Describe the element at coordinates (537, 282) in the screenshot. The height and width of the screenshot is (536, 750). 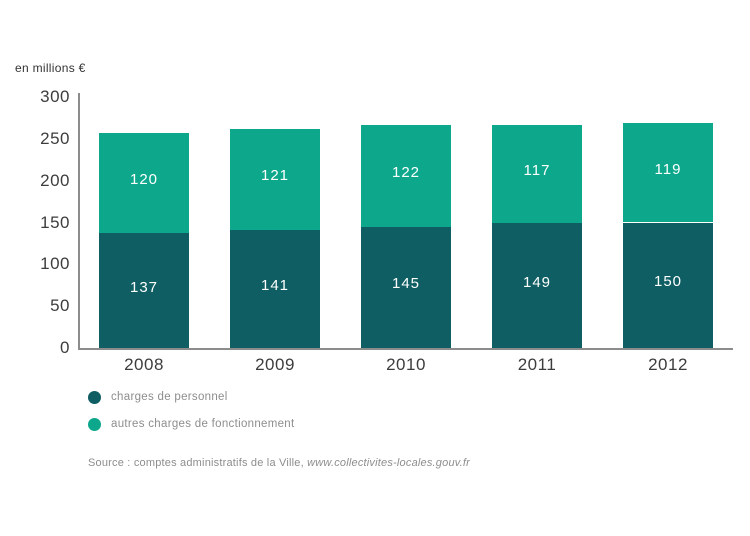
I see `bar-value-label: 149` at that location.